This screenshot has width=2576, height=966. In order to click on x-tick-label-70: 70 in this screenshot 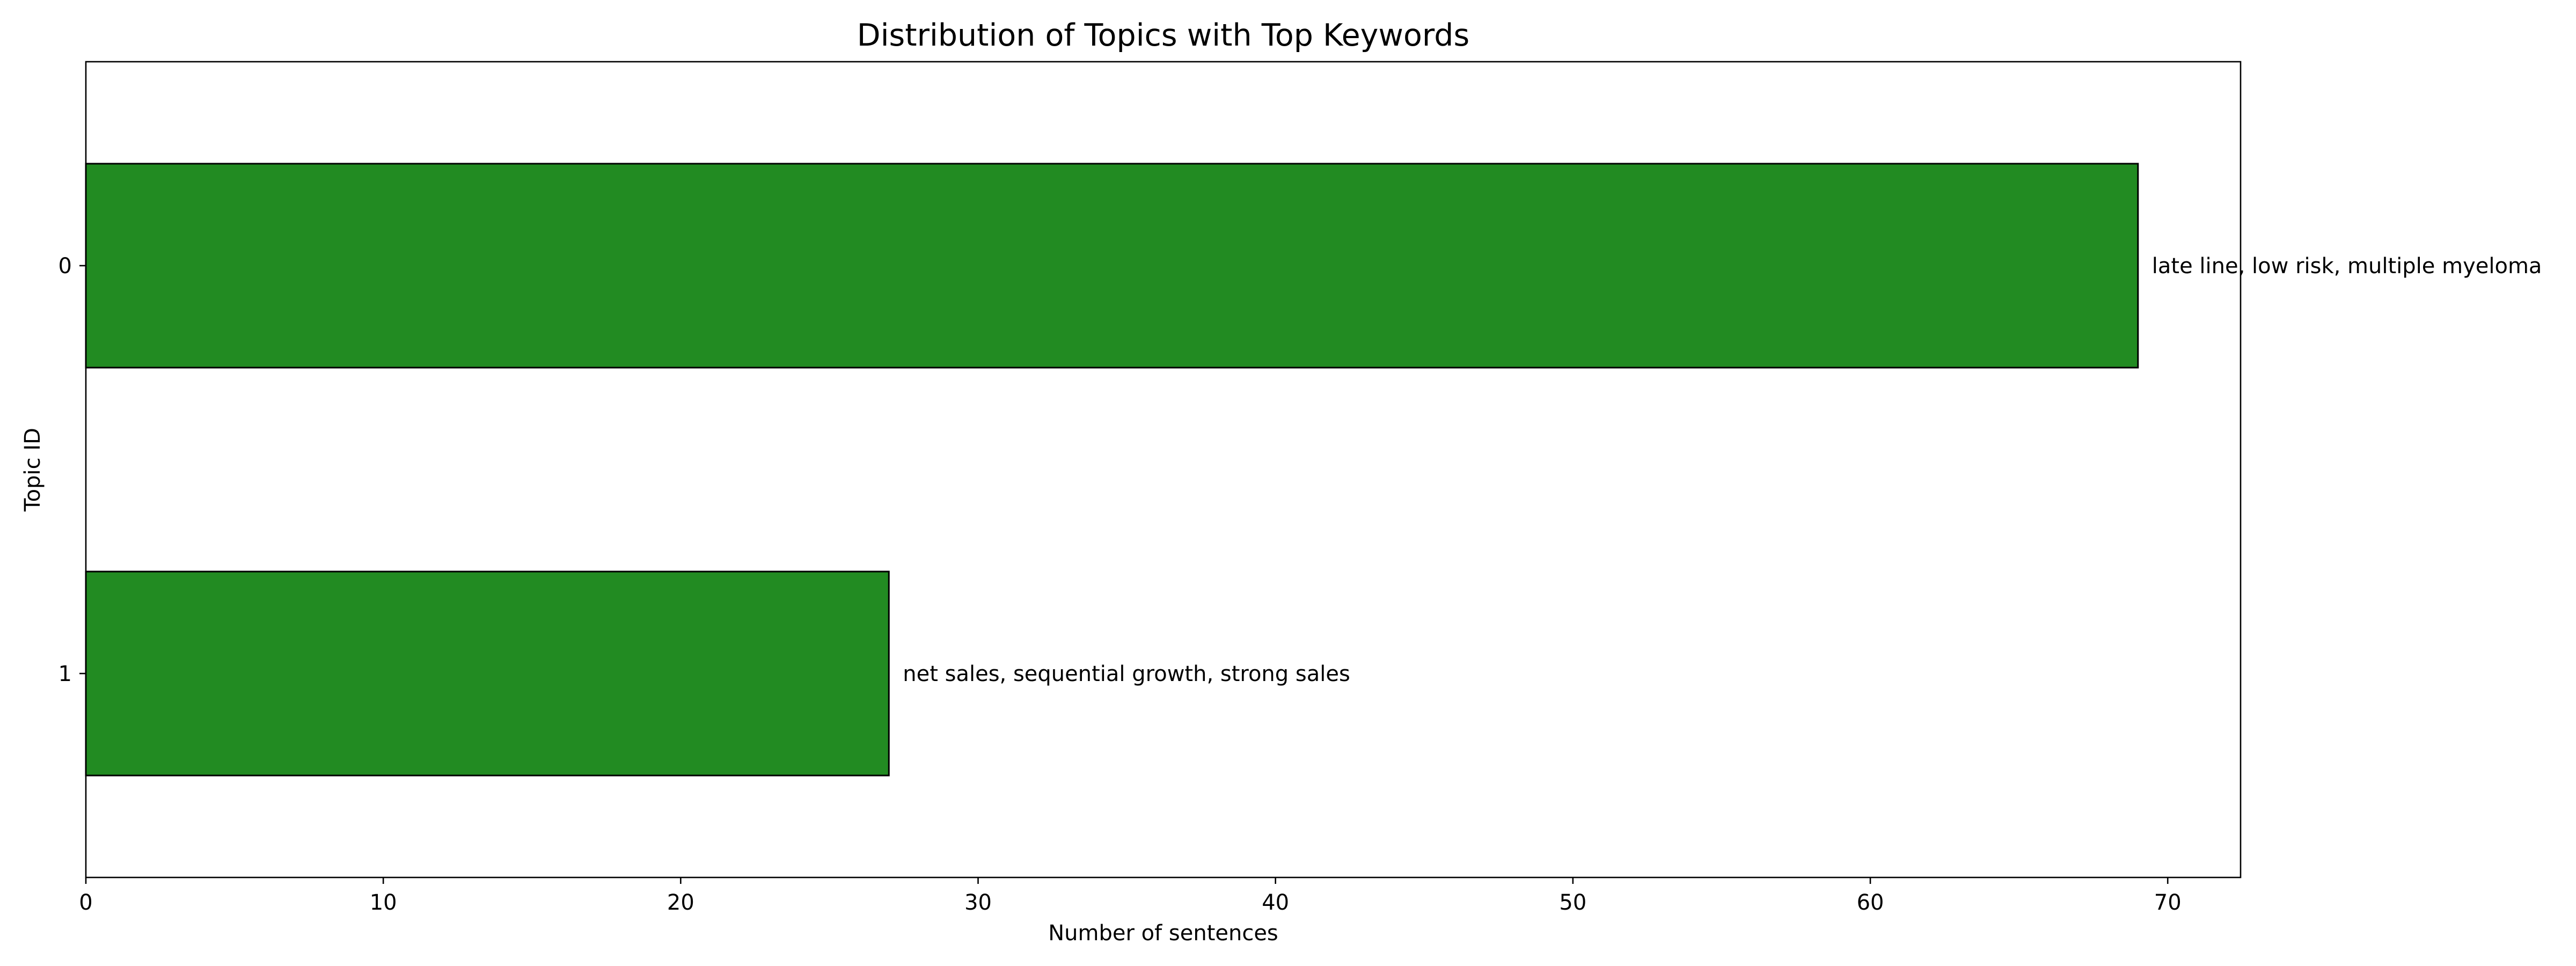, I will do `click(2168, 902)`.